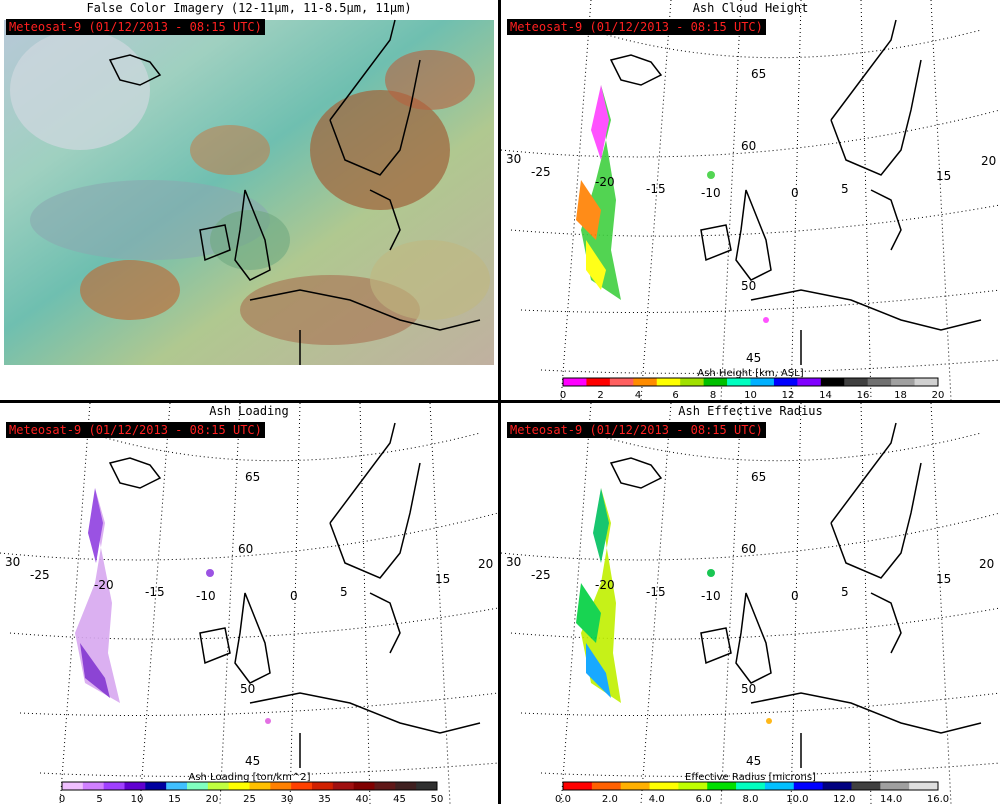 This screenshot has width=1000, height=804. I want to click on colorbar-tick-label: 10.0, so click(797, 799).